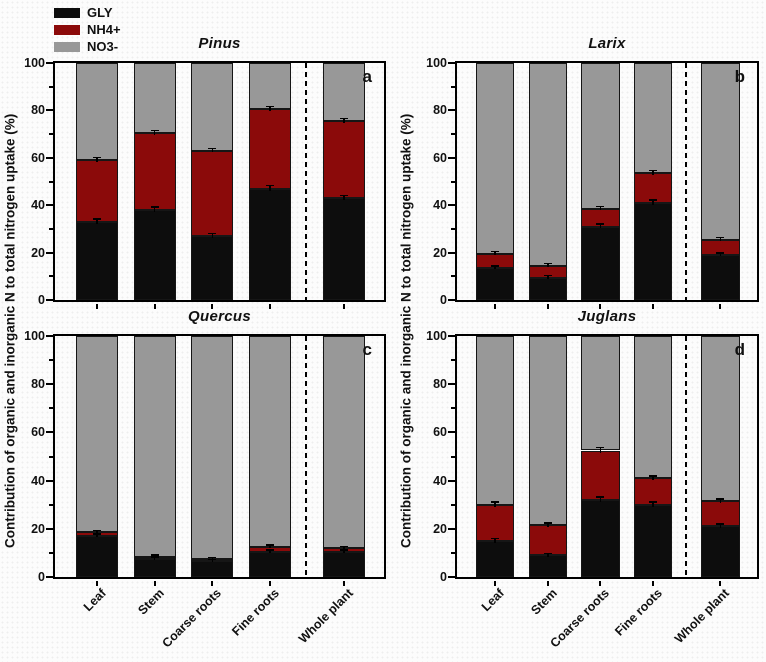  I want to click on panel-c-letter: c, so click(367, 349).